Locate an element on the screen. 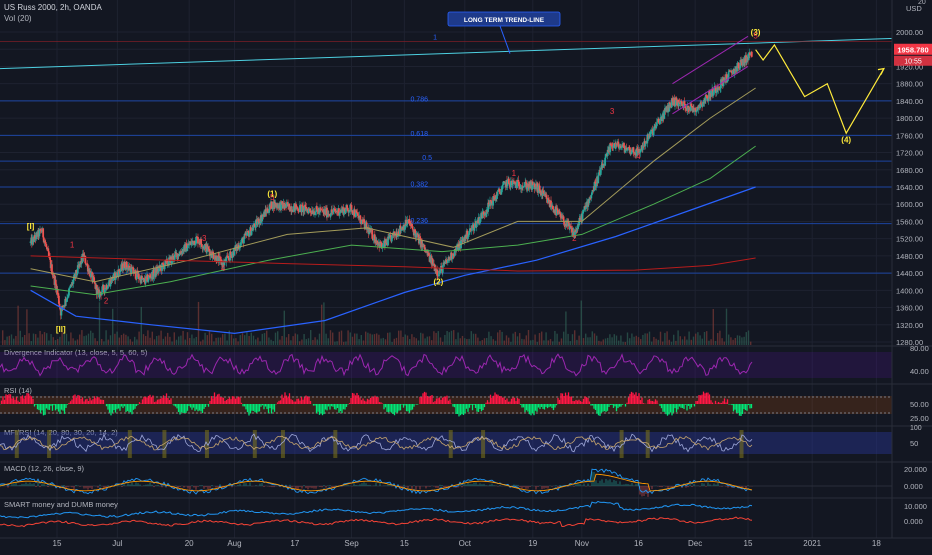  last-price-badge is located at coordinates (913, 49).